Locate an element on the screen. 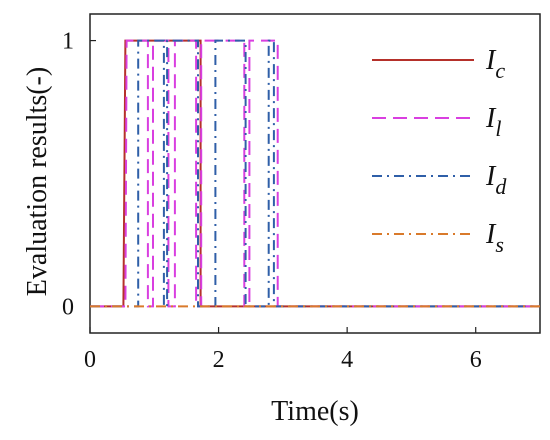  legend-label-I-d: Id is located at coordinates (496, 180).